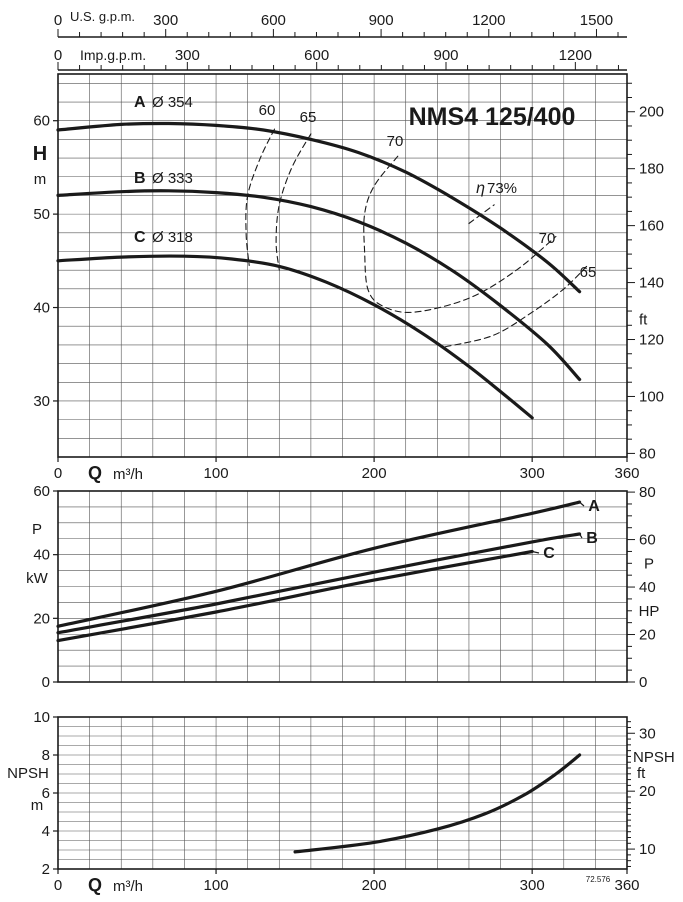  What do you see at coordinates (374, 473) in the screenshot?
I see `head-x-tick-label: 200` at bounding box center [374, 473].